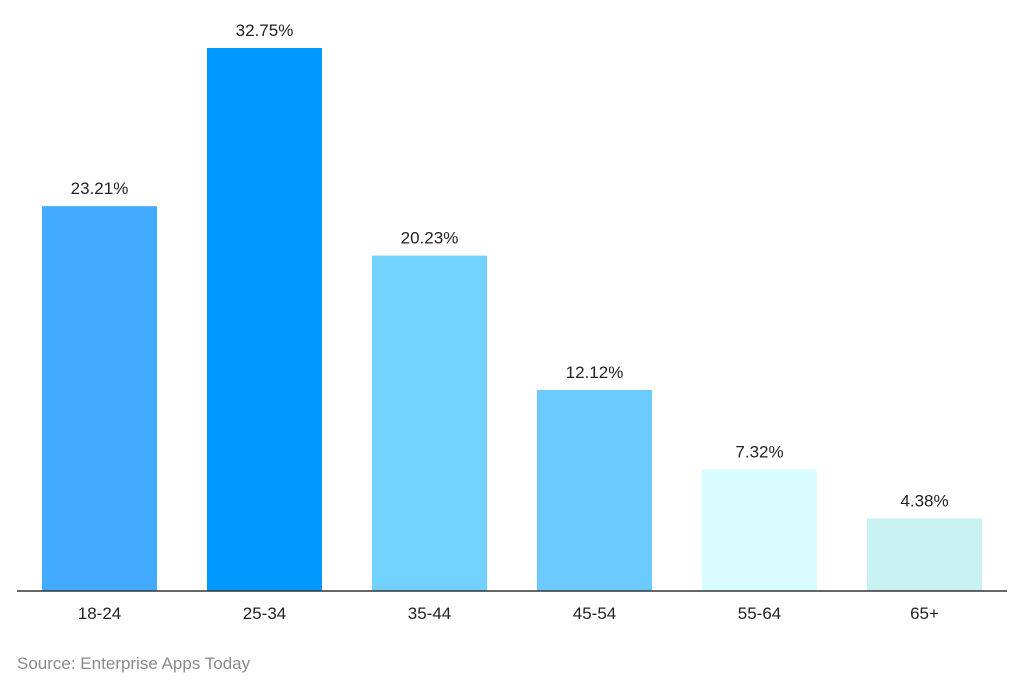 This screenshot has width=1024, height=694. I want to click on category-labels-layer: 18-24 25-34 35-44 45-54 55-64 65+, so click(508, 613).